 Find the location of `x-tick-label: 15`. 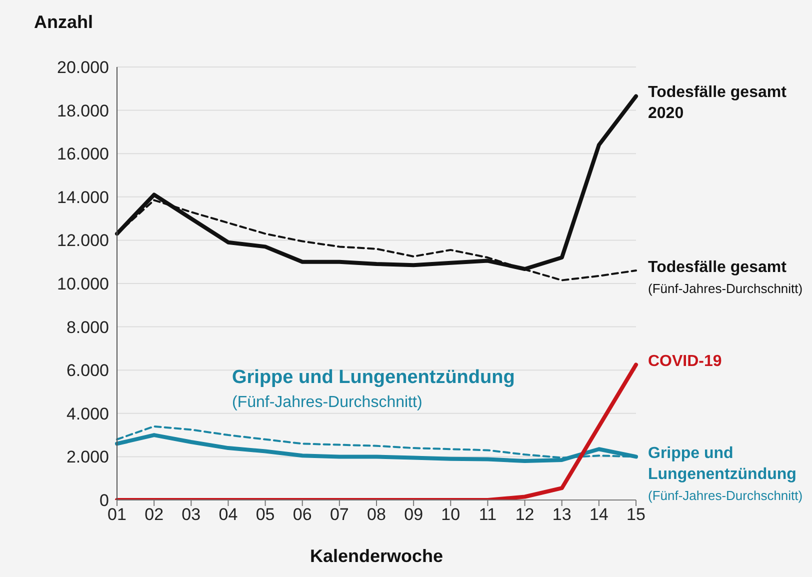

x-tick-label: 15 is located at coordinates (636, 514).